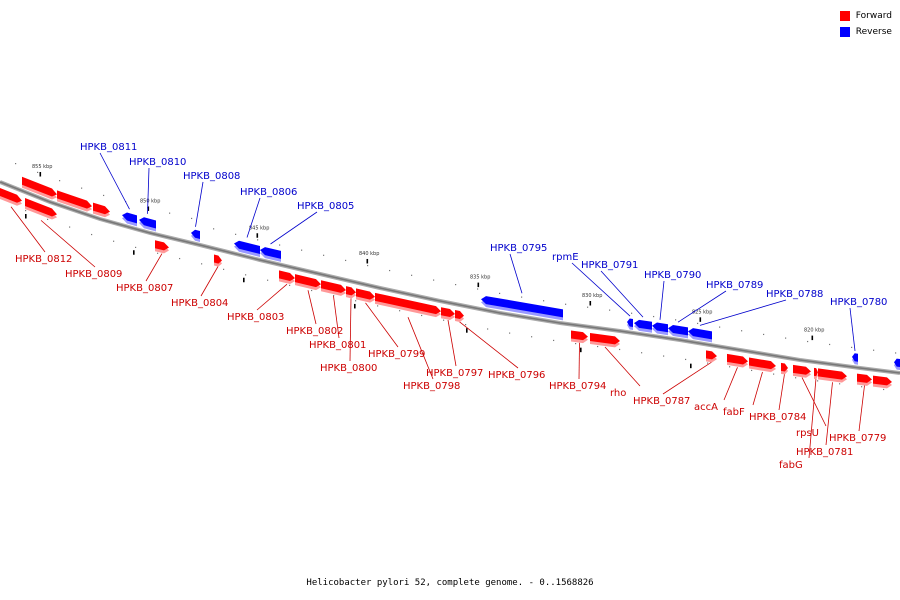 The image size is (900, 600). What do you see at coordinates (734, 412) in the screenshot?
I see `gene-label-fabf: fabF` at bounding box center [734, 412].